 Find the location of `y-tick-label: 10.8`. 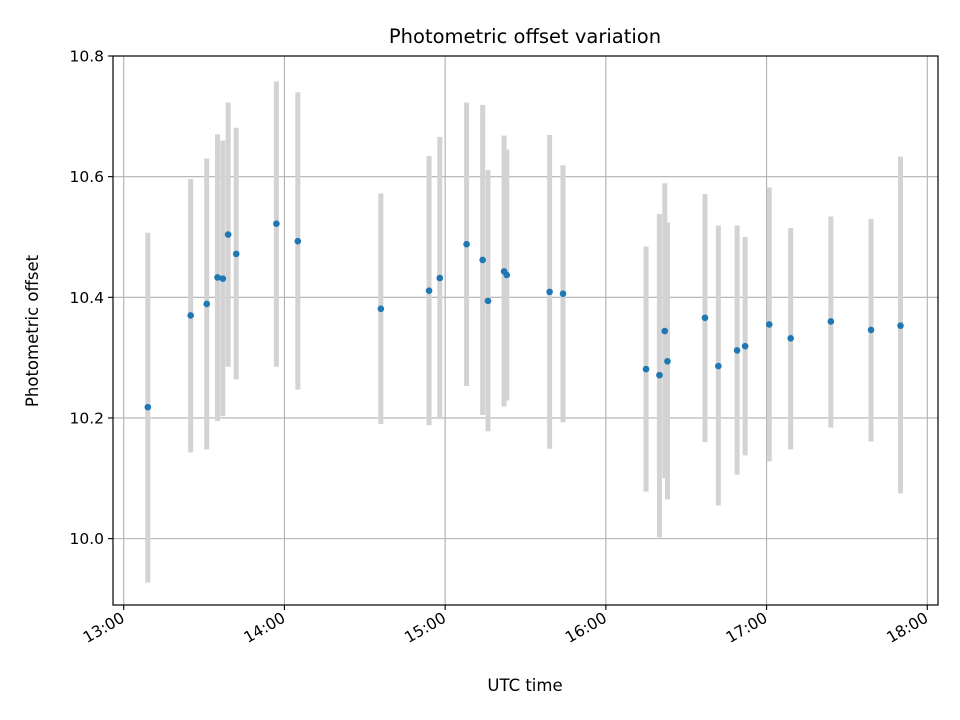

y-tick-label: 10.8 is located at coordinates (86, 57).